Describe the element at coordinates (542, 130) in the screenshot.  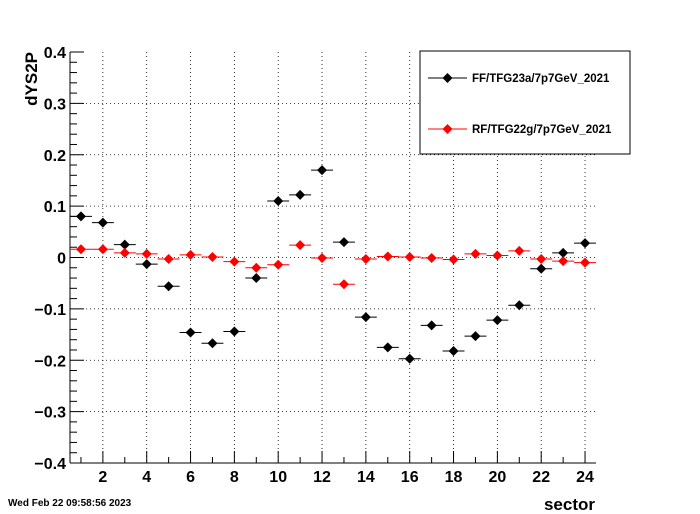
I see `legend-label-rf: RF/TFG22g/7p7GeV_2021` at that location.